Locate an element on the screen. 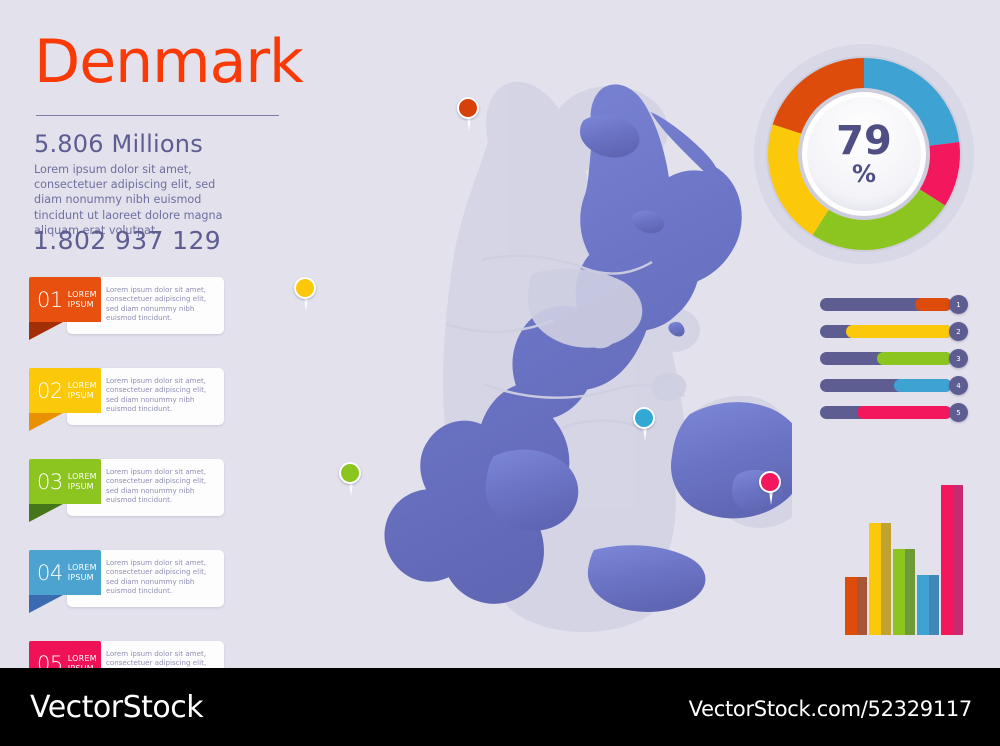 This screenshot has height=746, width=1000. list-item-tag: 04 LOREM IPSUM is located at coordinates (65, 572).